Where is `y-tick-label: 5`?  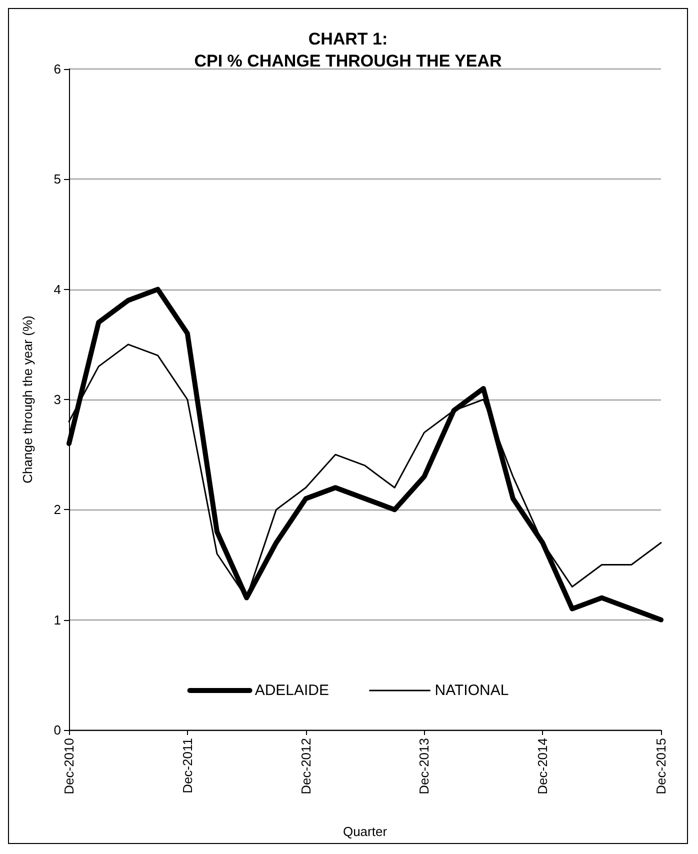 y-tick-label: 5 is located at coordinates (57, 179).